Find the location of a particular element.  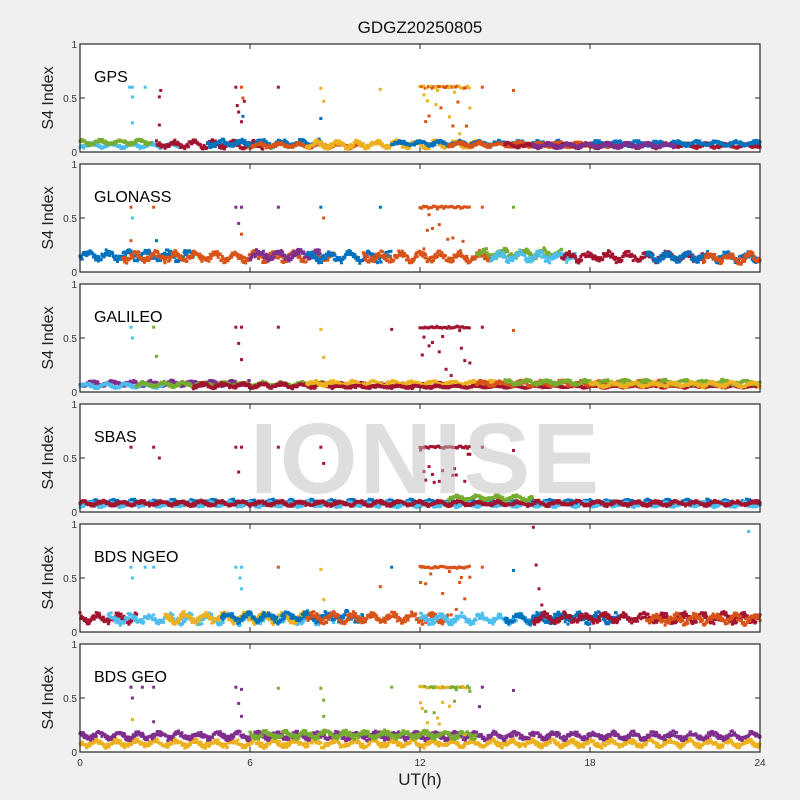

axes-background is located at coordinates (420, 98).